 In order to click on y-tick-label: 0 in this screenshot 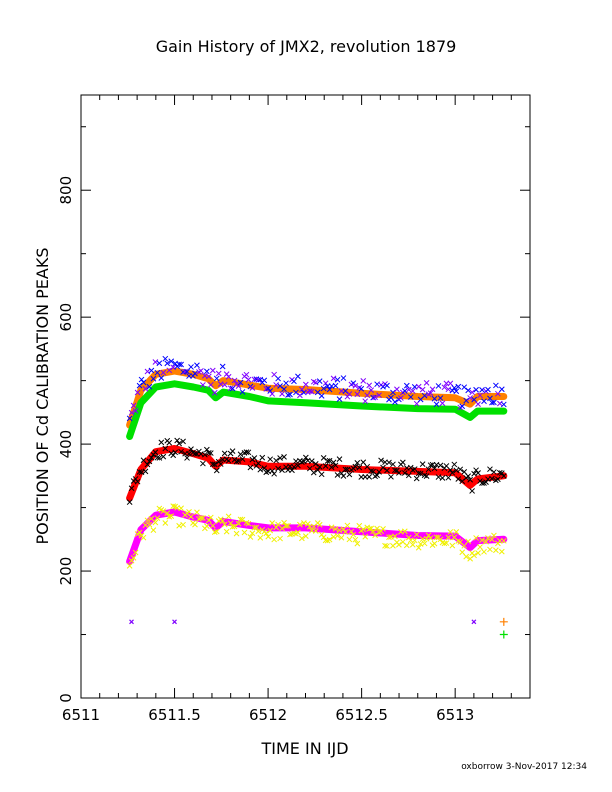, I will do `click(66, 698)`.